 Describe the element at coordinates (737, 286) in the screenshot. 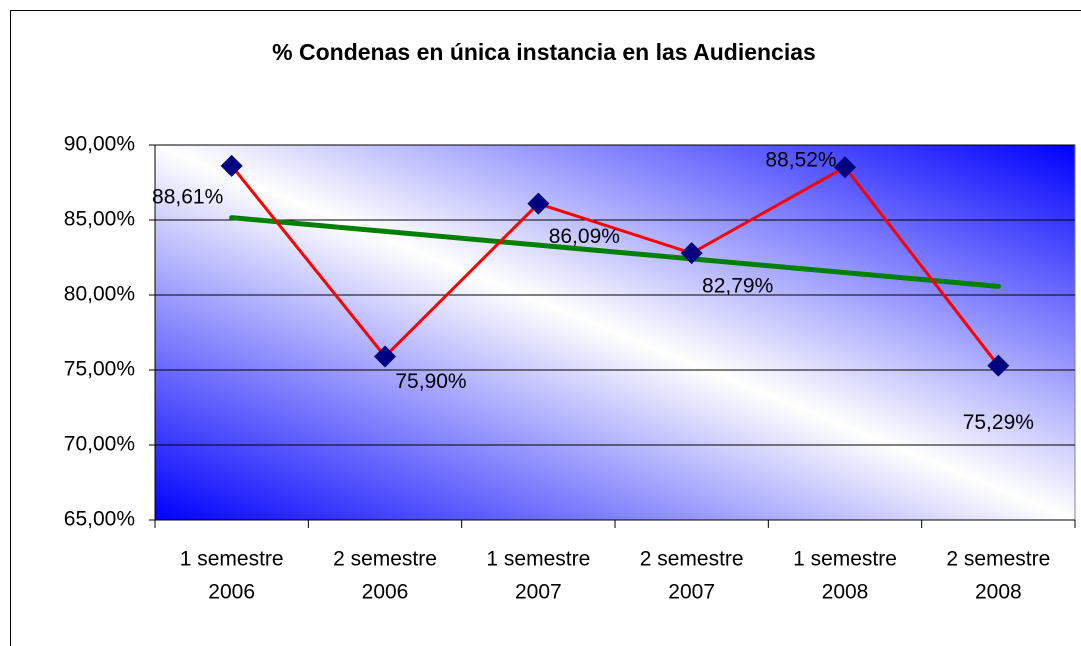

I see `data-label: 82,79%` at that location.